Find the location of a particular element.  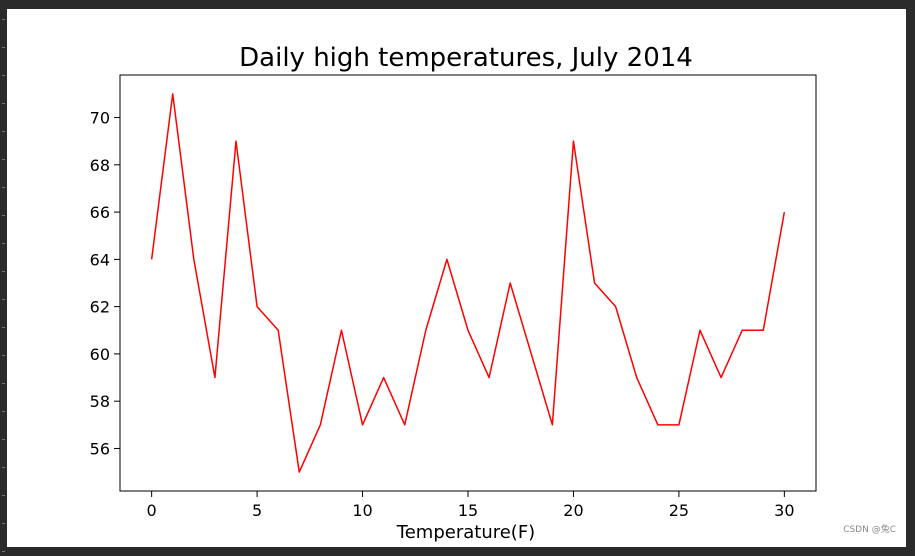

x-tick-label: 25 is located at coordinates (679, 510).